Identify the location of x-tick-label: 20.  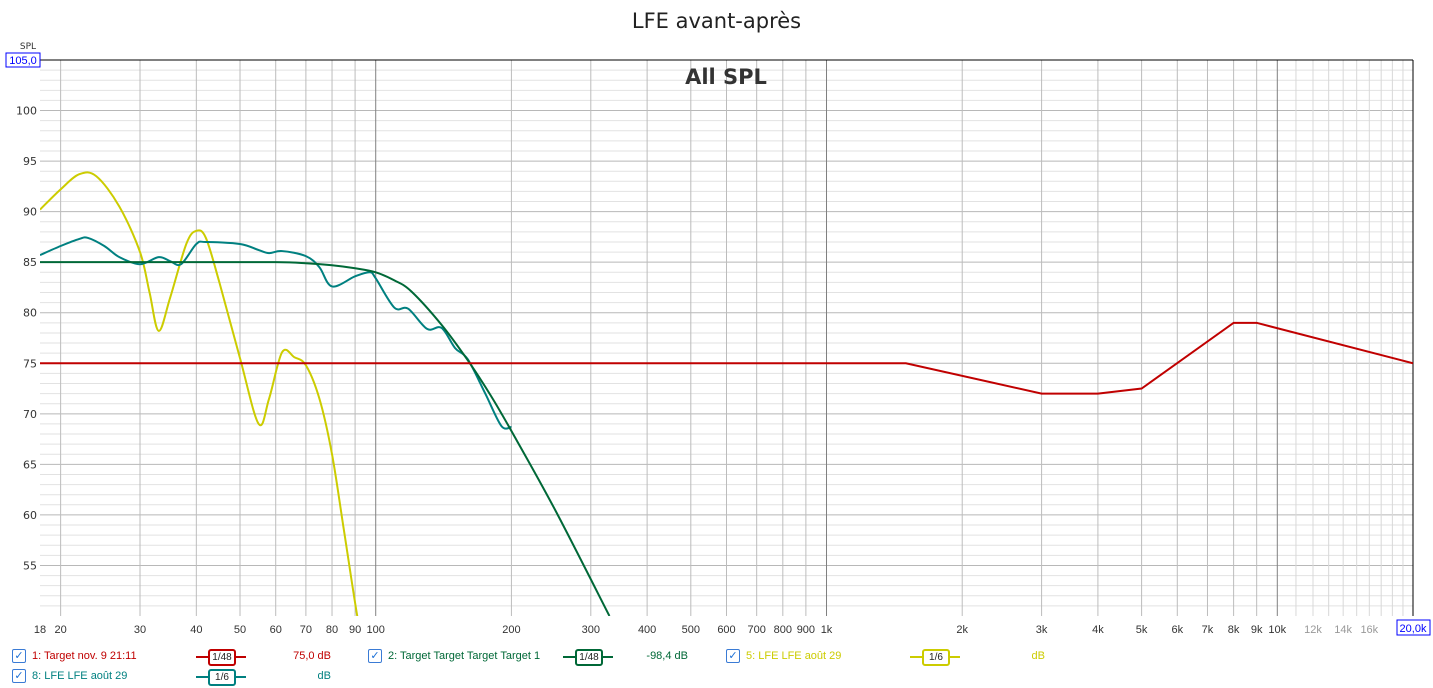
(61, 630).